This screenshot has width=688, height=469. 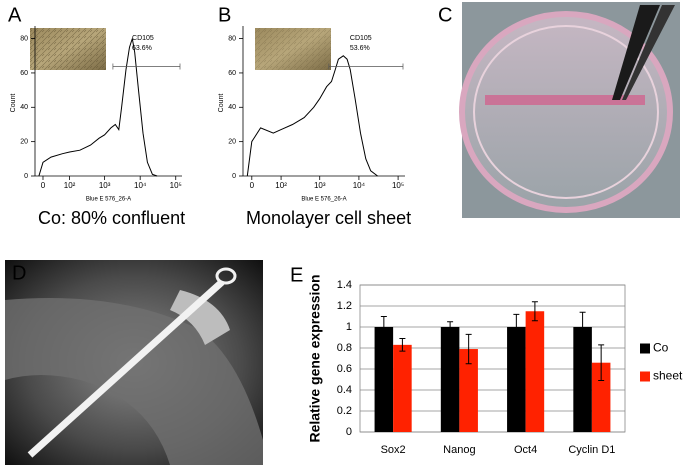 I want to click on legend-label: sheet, so click(x=668, y=376).